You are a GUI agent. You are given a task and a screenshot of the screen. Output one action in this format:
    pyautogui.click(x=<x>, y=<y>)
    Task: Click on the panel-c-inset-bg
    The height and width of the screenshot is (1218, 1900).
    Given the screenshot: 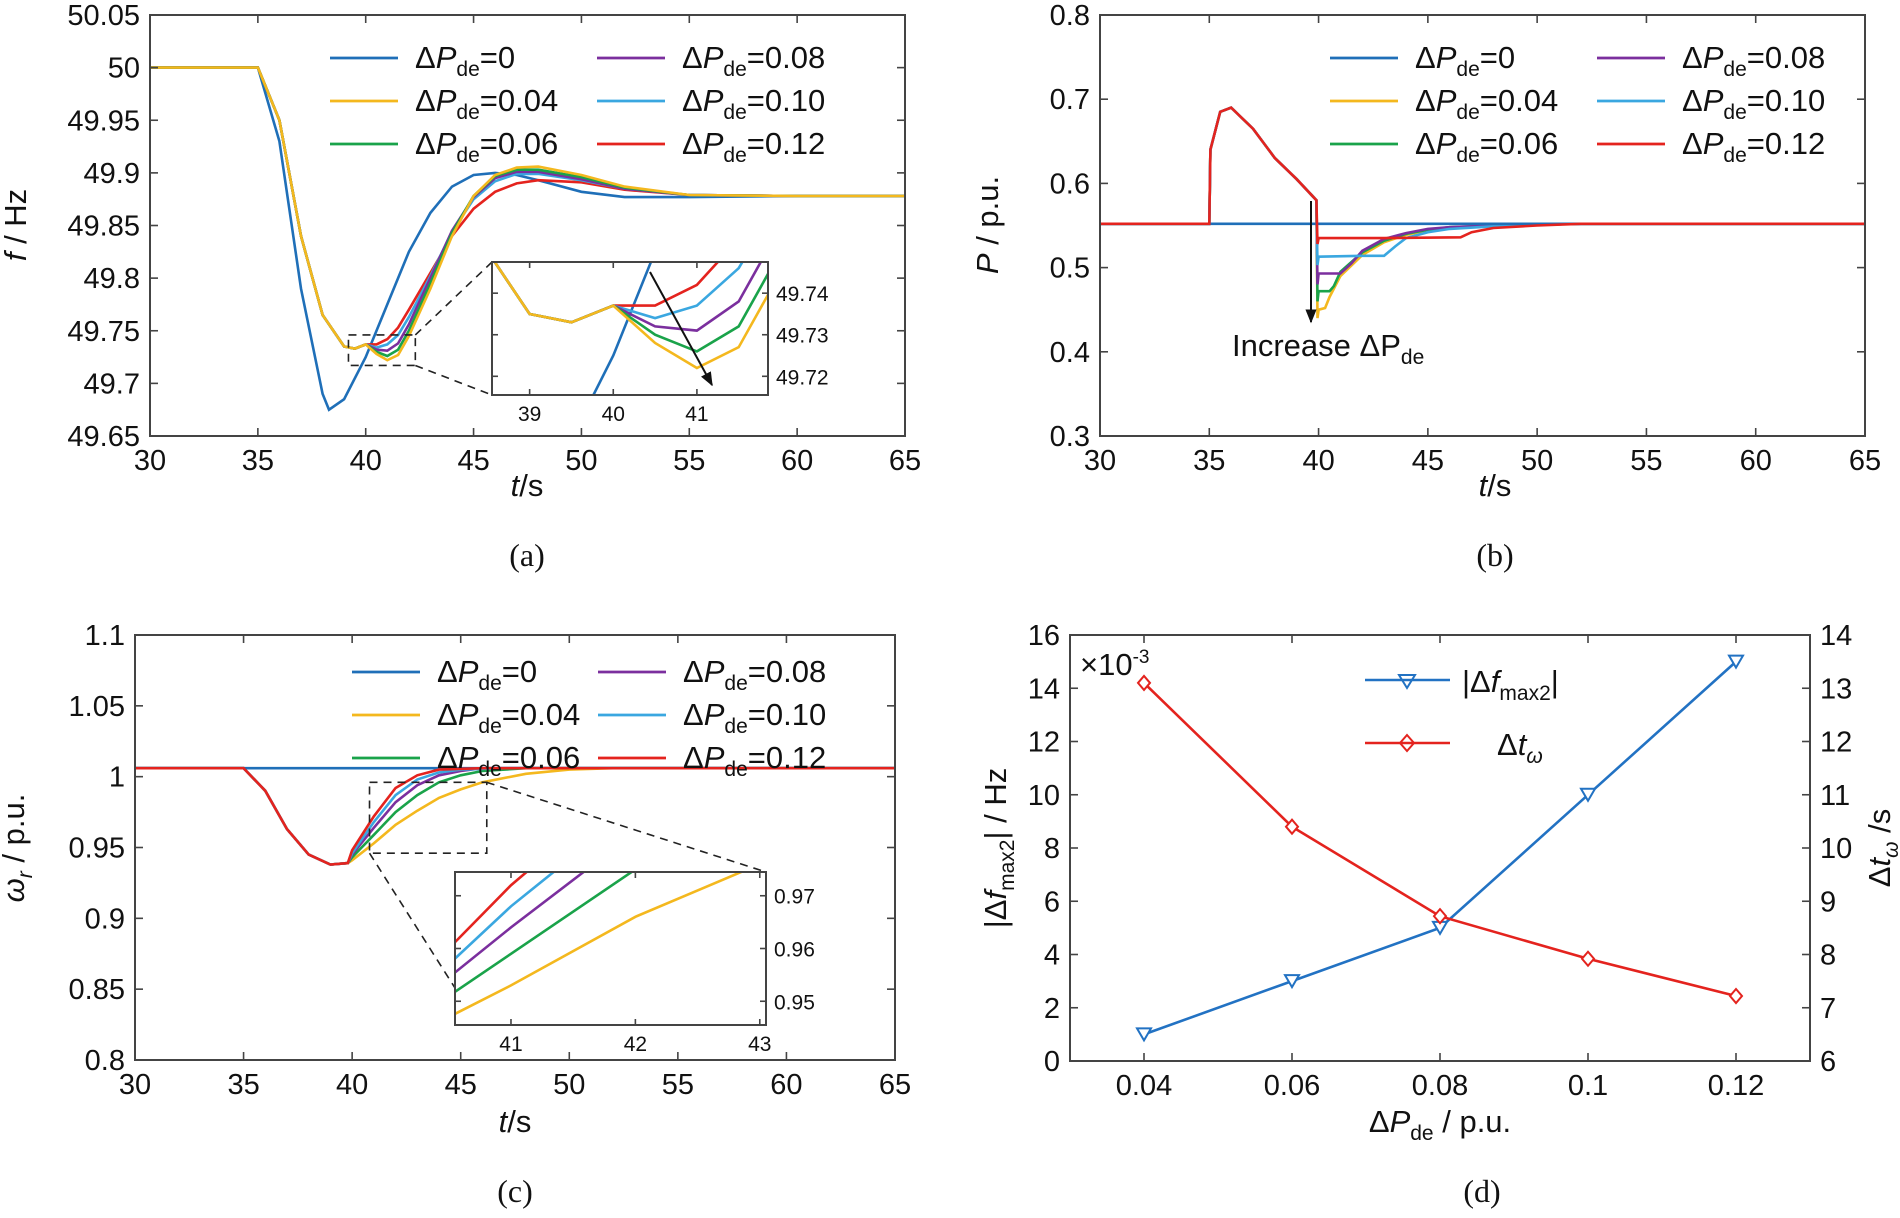 What is the action you would take?
    pyautogui.click(x=610, y=948)
    